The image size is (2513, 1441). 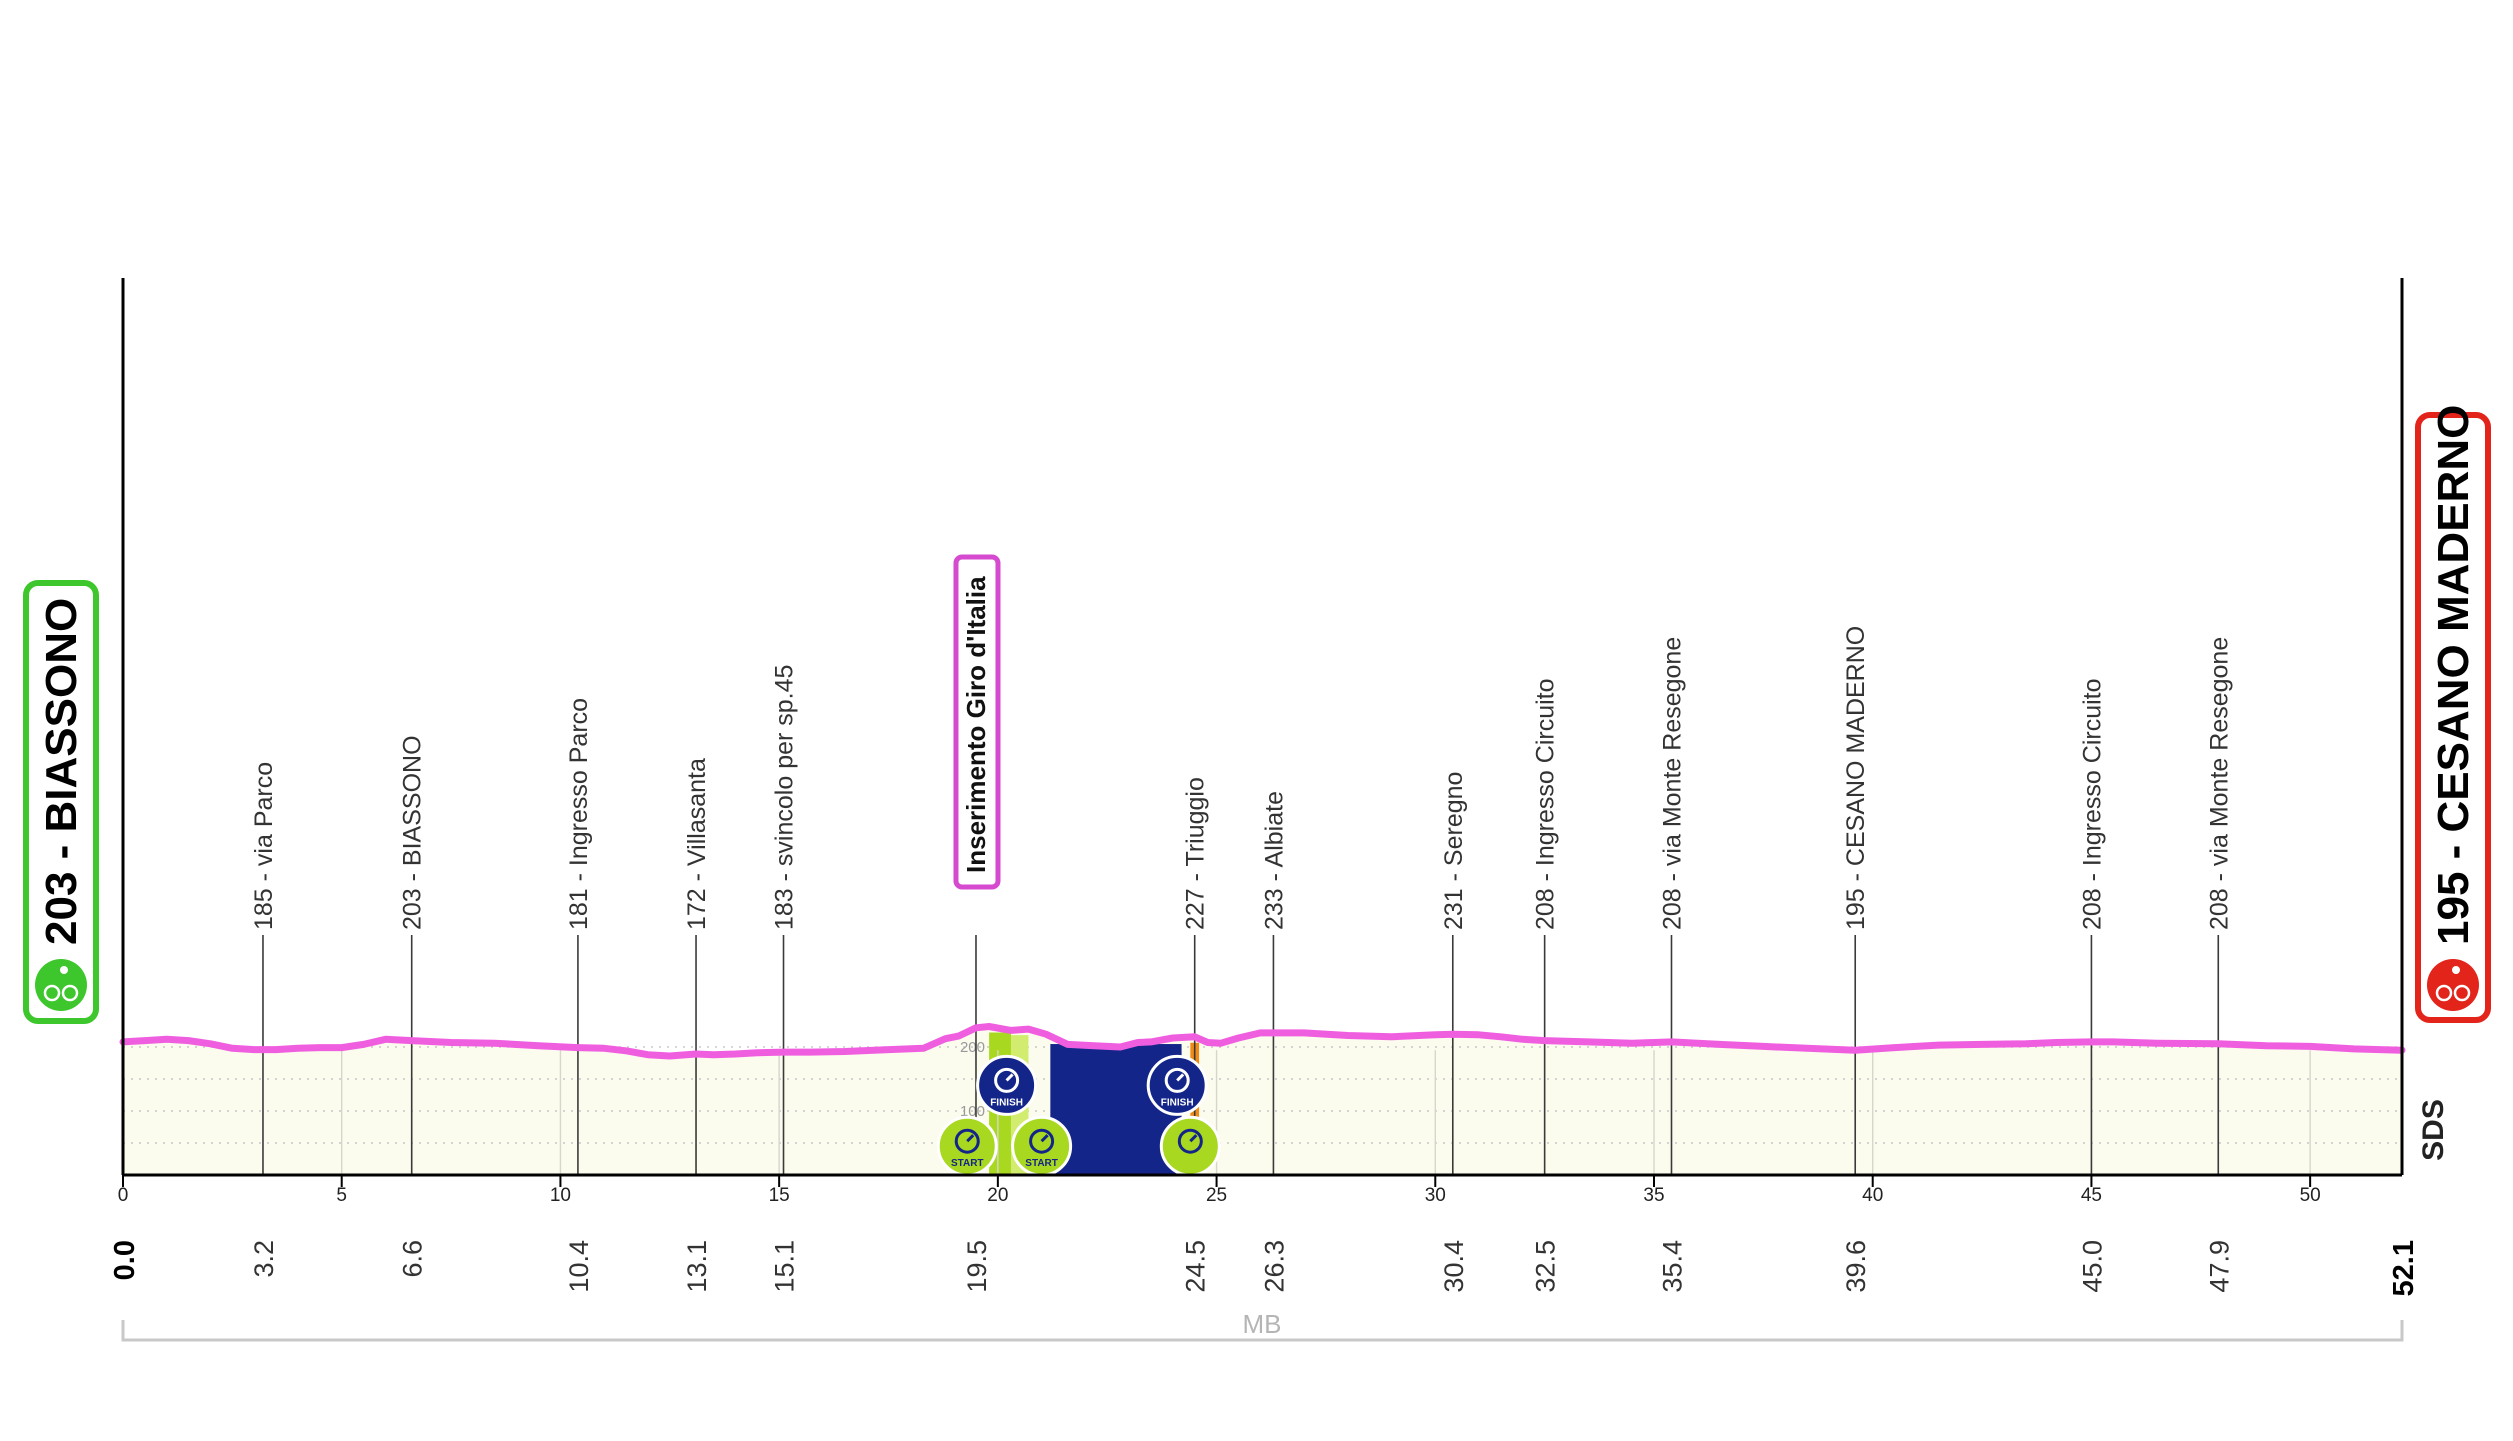 I want to click on waypoint-label: 233 - Albiate, so click(x=1274, y=860).